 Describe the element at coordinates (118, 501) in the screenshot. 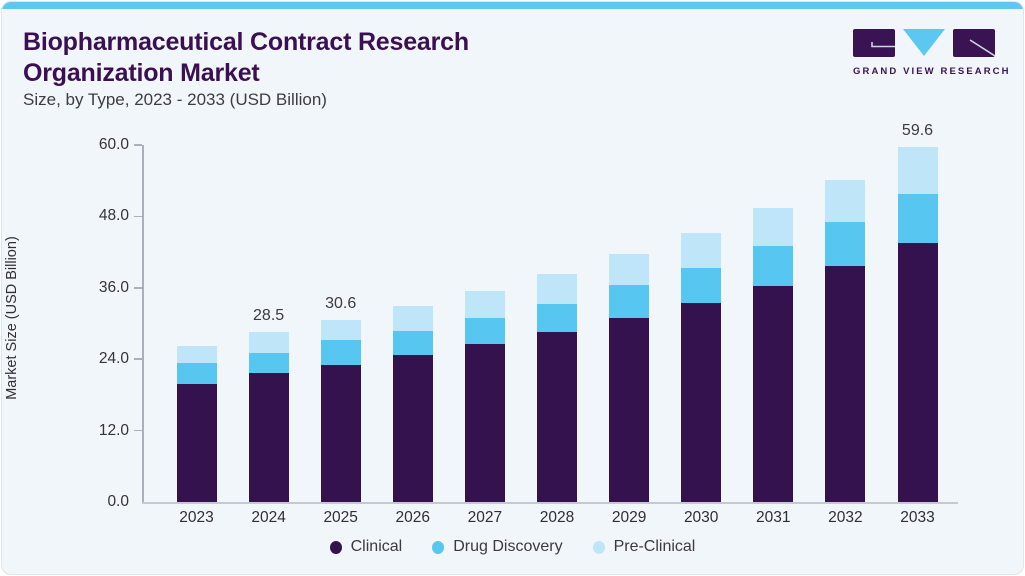

I see `y-tick-label: 0.0` at that location.